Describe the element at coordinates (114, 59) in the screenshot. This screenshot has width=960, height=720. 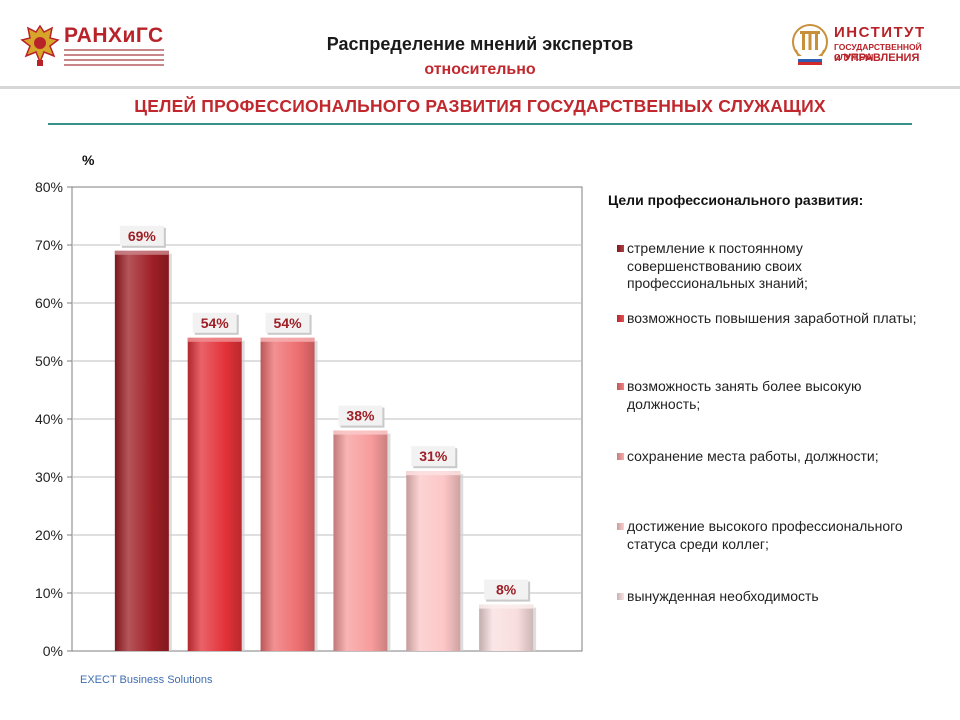
I see `ranepa-logo-subtext` at that location.